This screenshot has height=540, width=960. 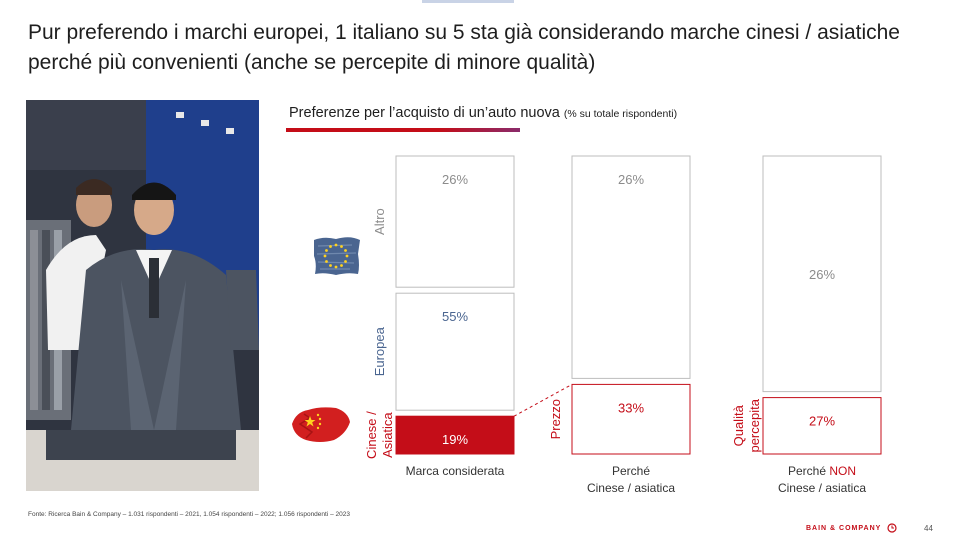 What do you see at coordinates (631, 179) in the screenshot?
I see `bar-value-label-2-1: 26%` at bounding box center [631, 179].